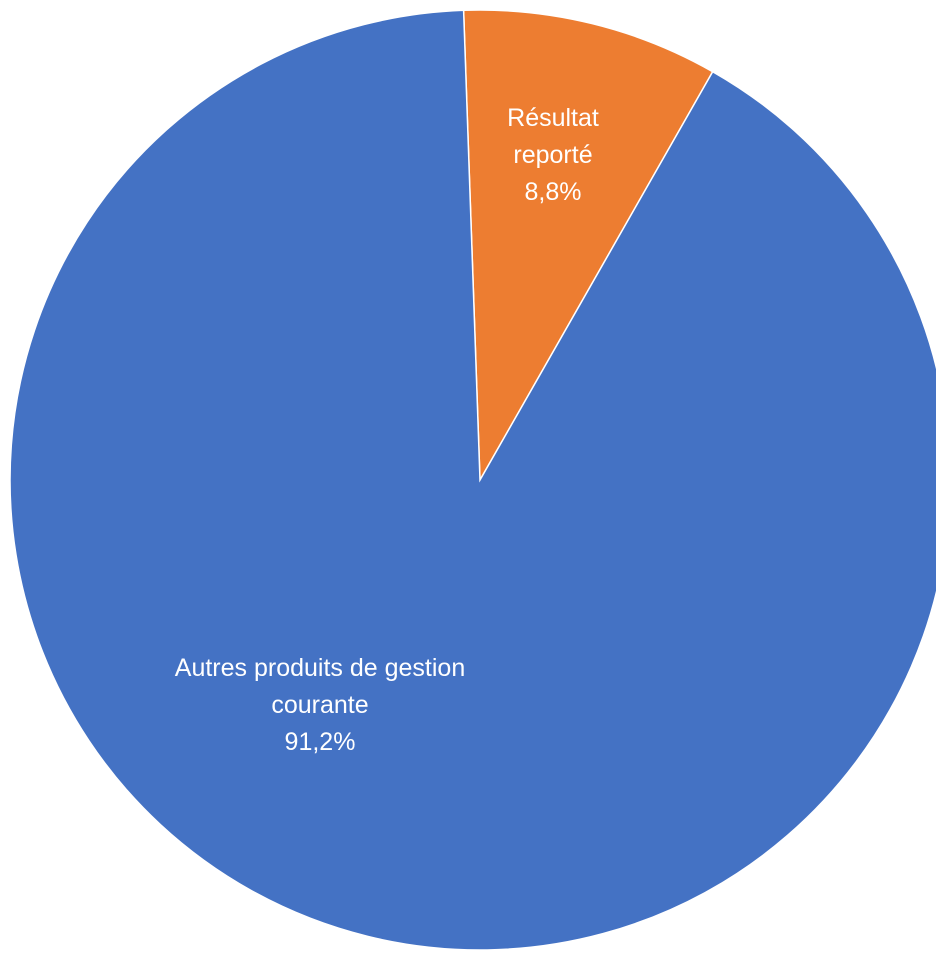 This screenshot has width=936, height=960. Describe the element at coordinates (320, 686) in the screenshot. I see `category-label: Autres produits de gestion courante` at that location.